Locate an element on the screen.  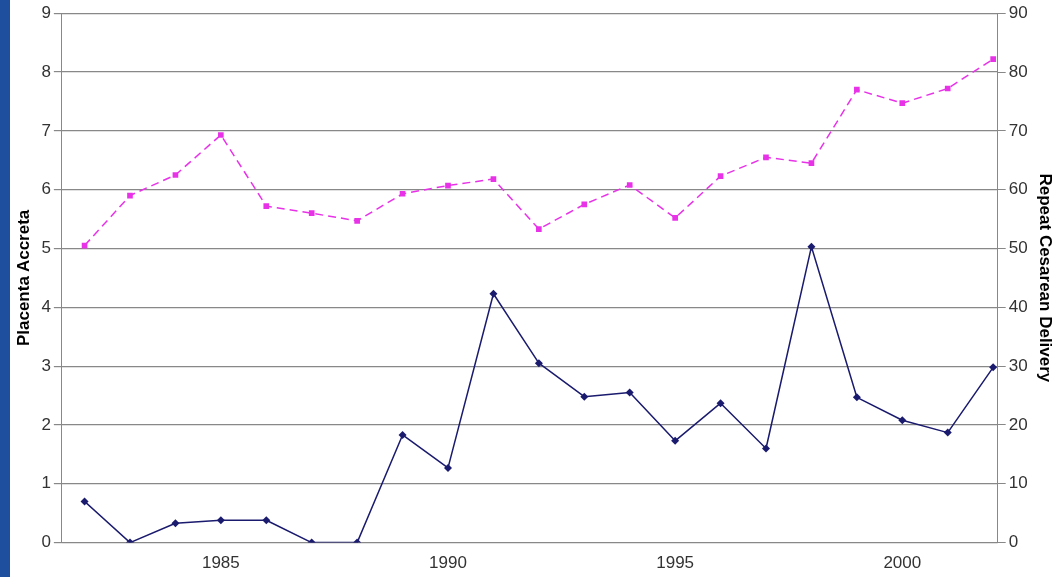
y2-tick-label: 70 is located at coordinates (1018, 130).